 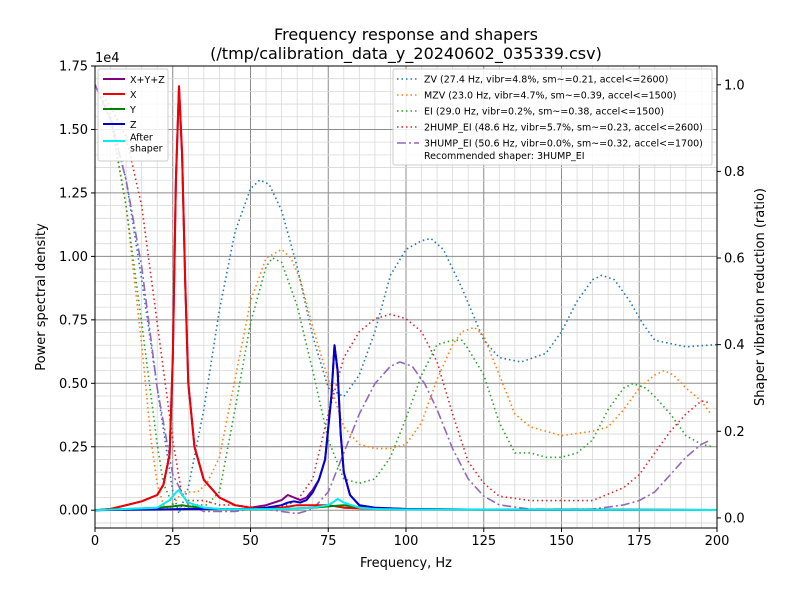 What do you see at coordinates (561, 541) in the screenshot?
I see `x-tick-label: 150` at bounding box center [561, 541].